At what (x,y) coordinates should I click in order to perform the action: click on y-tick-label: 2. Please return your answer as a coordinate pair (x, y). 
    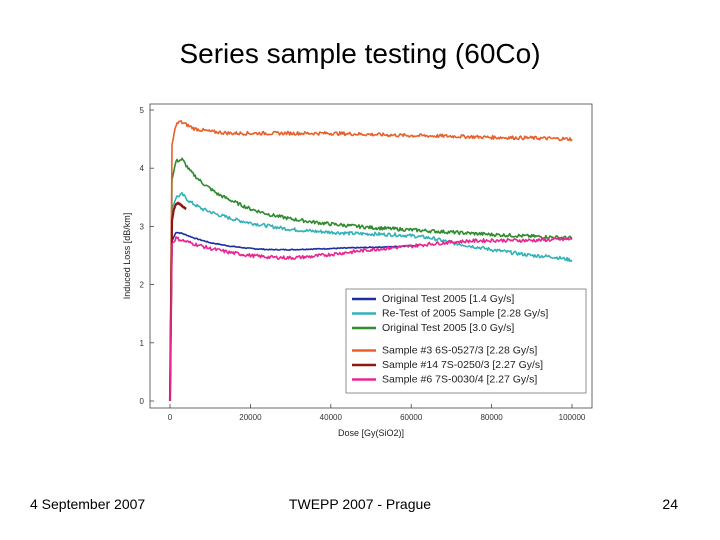
    Looking at the image, I should click on (142, 285).